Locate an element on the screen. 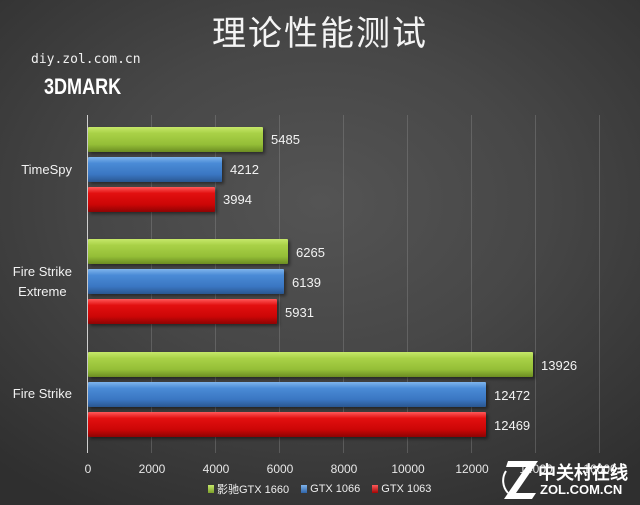 This screenshot has height=505, width=640. value-label: 6265 is located at coordinates (310, 252).